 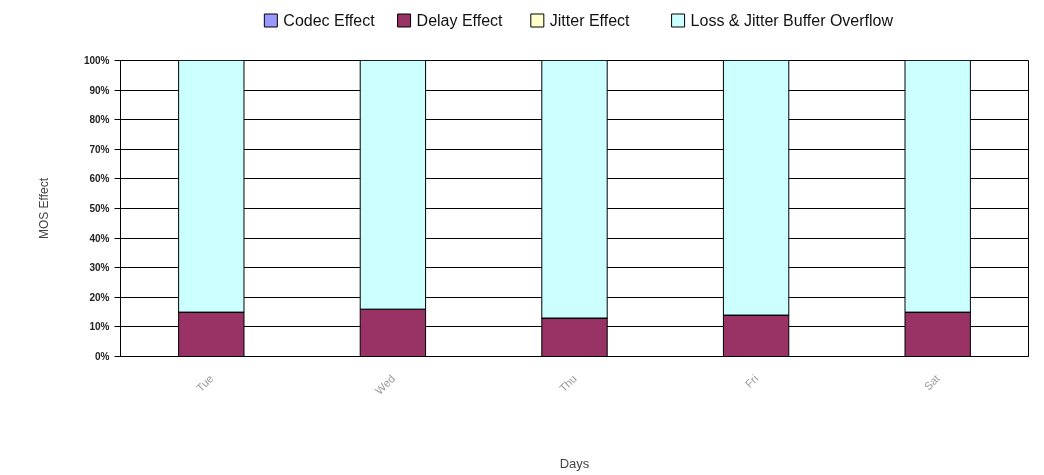 I want to click on y-tick-label: 30%, so click(x=99, y=268).